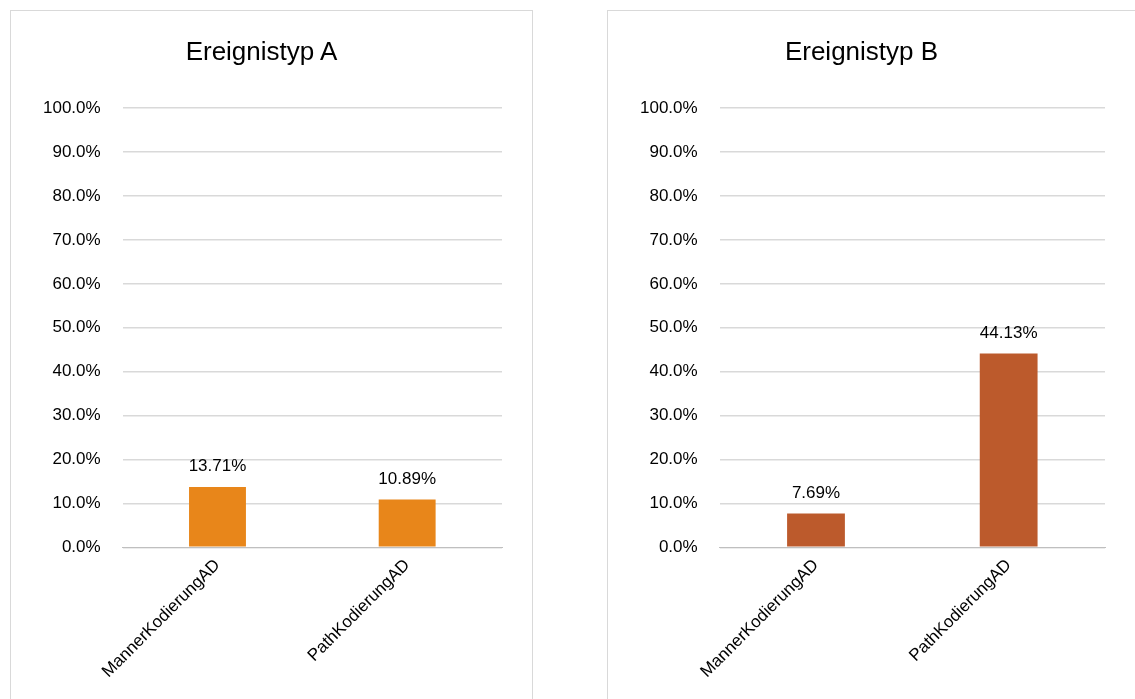 The width and height of the screenshot is (1135, 699). Describe the element at coordinates (262, 50) in the screenshot. I see `chart-title: Ereignistyp A` at that location.